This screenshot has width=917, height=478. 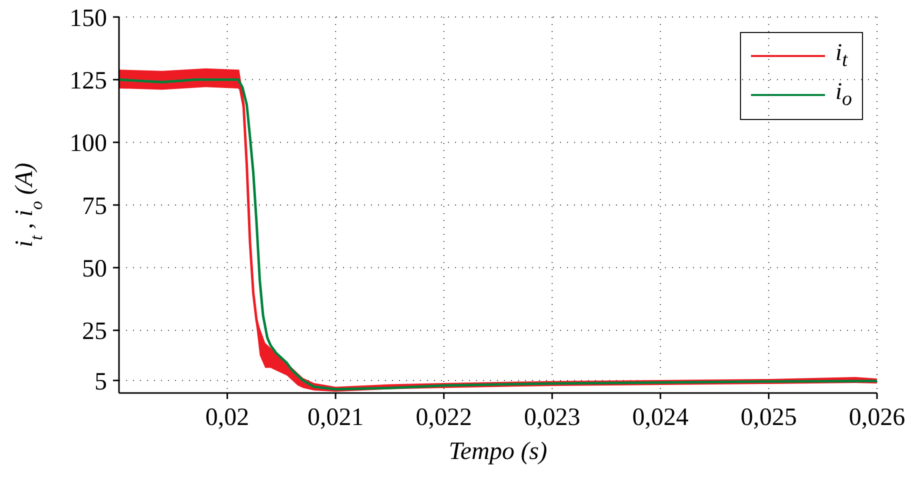 I want to click on y-tick-label: 25, so click(x=94, y=332).